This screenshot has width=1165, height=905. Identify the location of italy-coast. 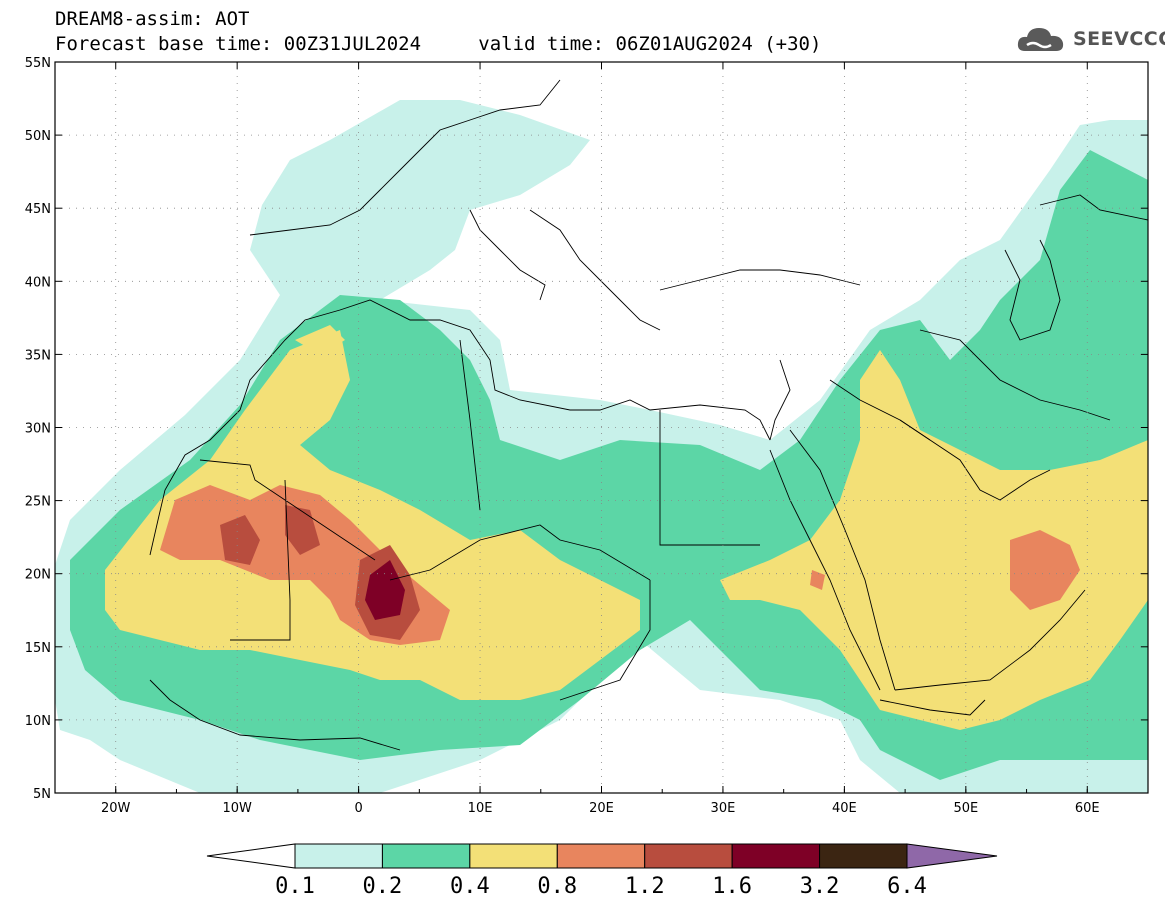
(507, 255).